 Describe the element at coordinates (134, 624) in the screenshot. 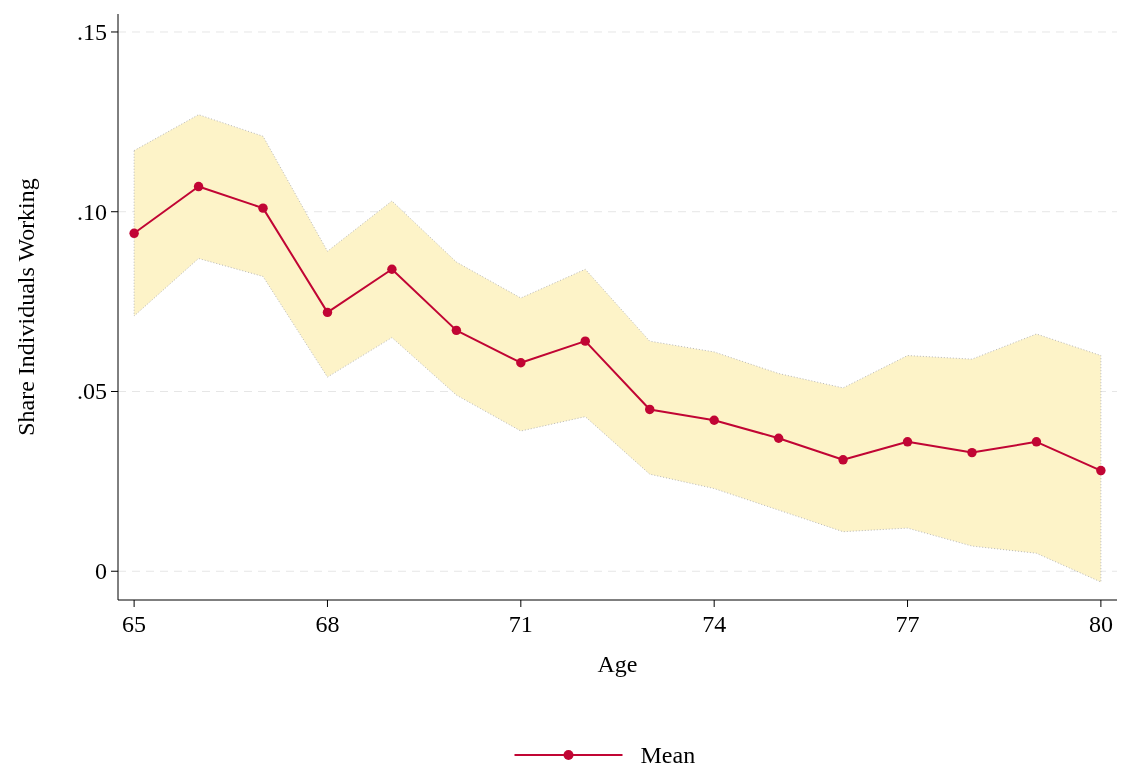

I see `x-tick-label: 65` at that location.